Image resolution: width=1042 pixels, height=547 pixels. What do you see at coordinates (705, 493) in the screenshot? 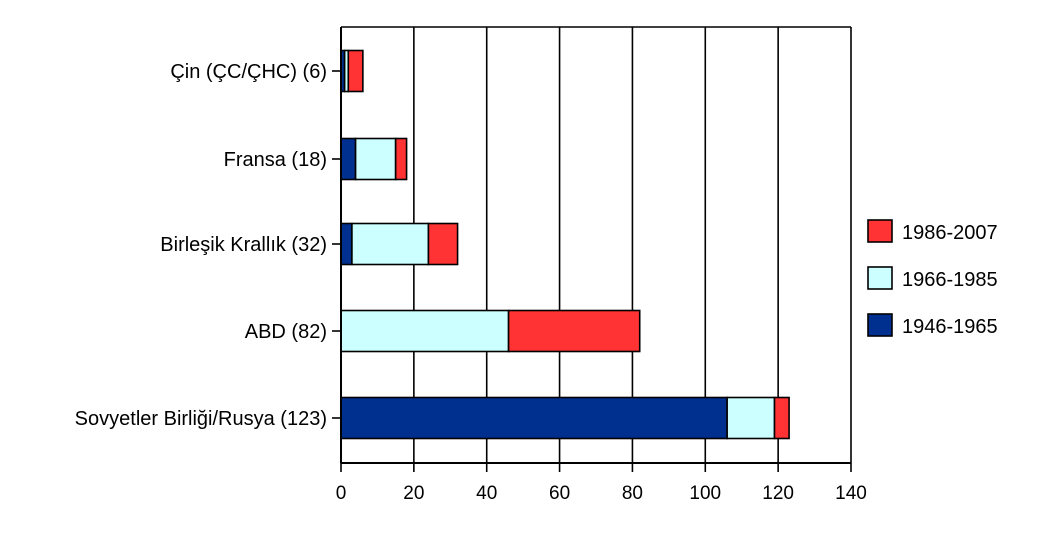
I see `x-tick-label: 100` at bounding box center [705, 493].